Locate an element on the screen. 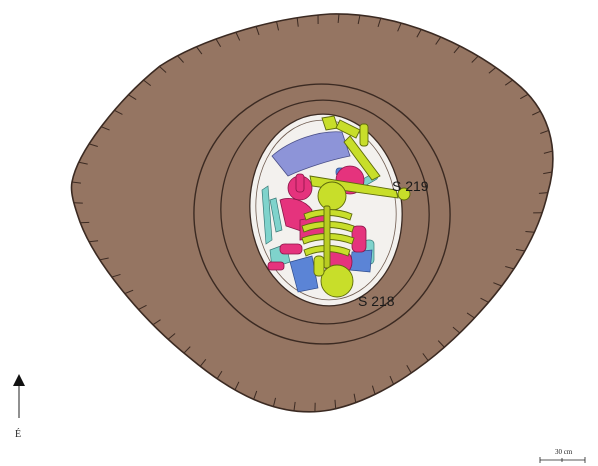 The height and width of the screenshot is (466, 598). scale-bar-label: 30 cm is located at coordinates (564, 452).